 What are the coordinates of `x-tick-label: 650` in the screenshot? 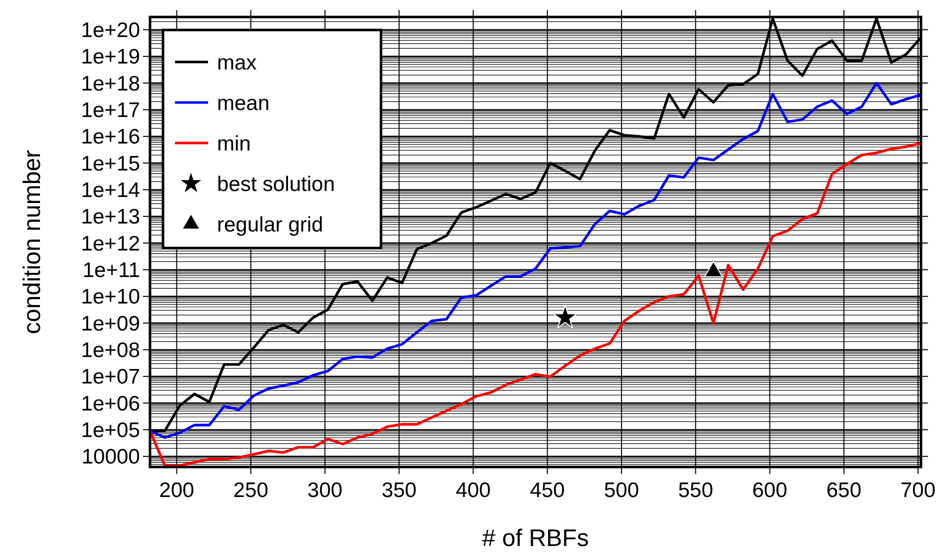 It's located at (844, 490).